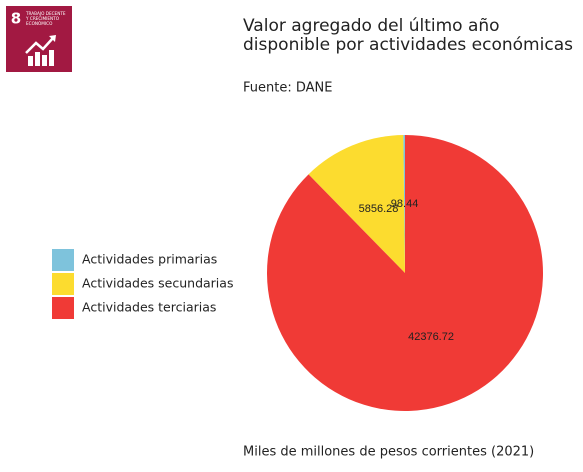  I want to click on chart-title: Valor agregado del último año, so click(371, 26).